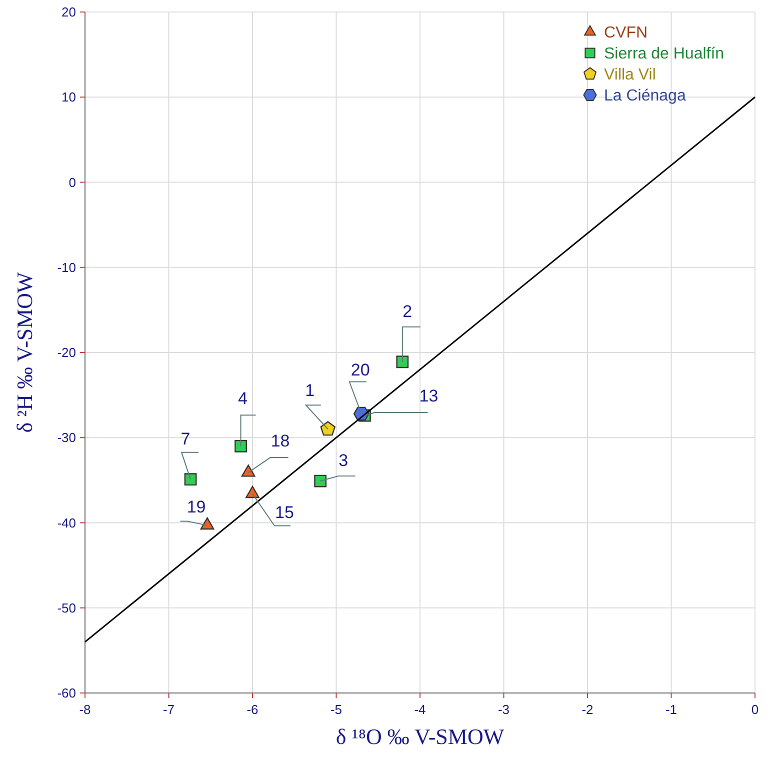 Image resolution: width=771 pixels, height=758 pixels. What do you see at coordinates (284, 512) in the screenshot?
I see `annotation: 15` at bounding box center [284, 512].